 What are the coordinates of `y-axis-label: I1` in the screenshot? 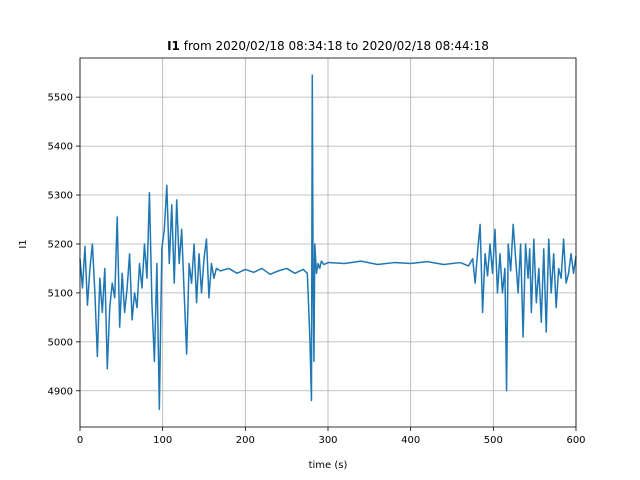 It's located at (23, 243).